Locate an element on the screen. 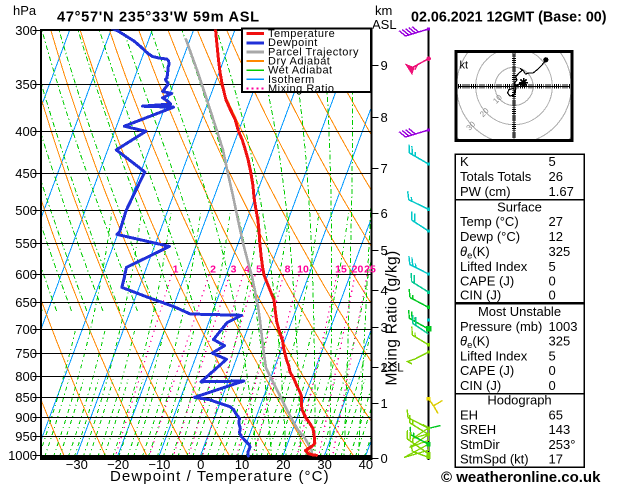 The height and width of the screenshot is (486, 629). svg-text: Wet Adiabat is located at coordinates (300, 71).